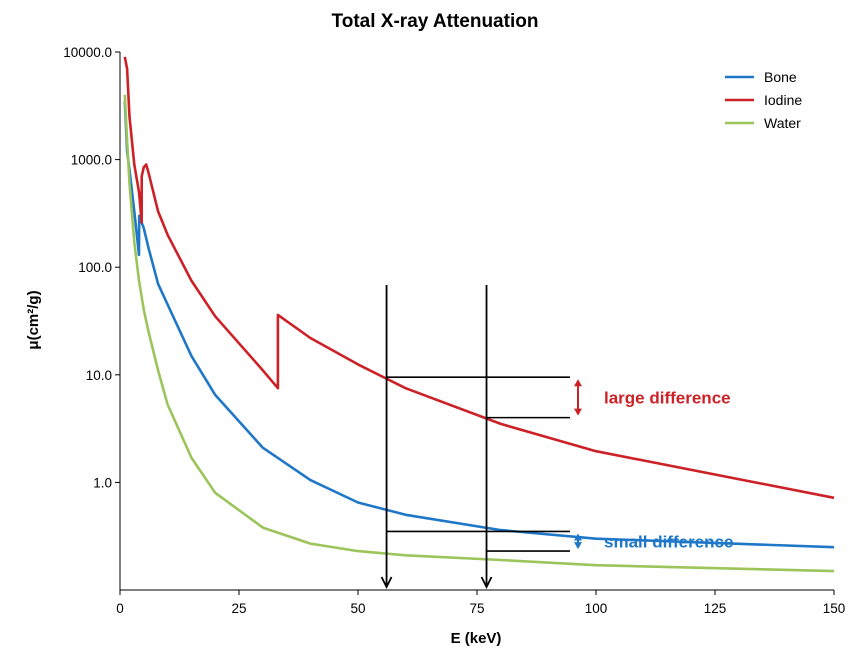 This screenshot has height=653, width=859. What do you see at coordinates (435, 21) in the screenshot?
I see `chart-title: Total X-ray Attenuation` at bounding box center [435, 21].